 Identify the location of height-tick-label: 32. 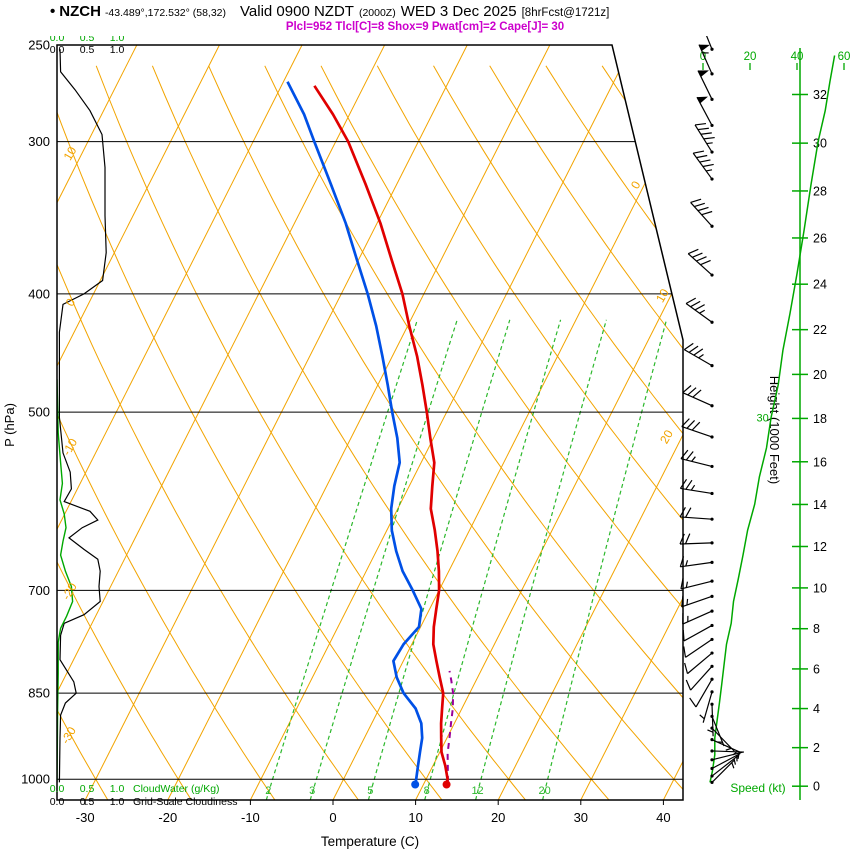
(820, 95).